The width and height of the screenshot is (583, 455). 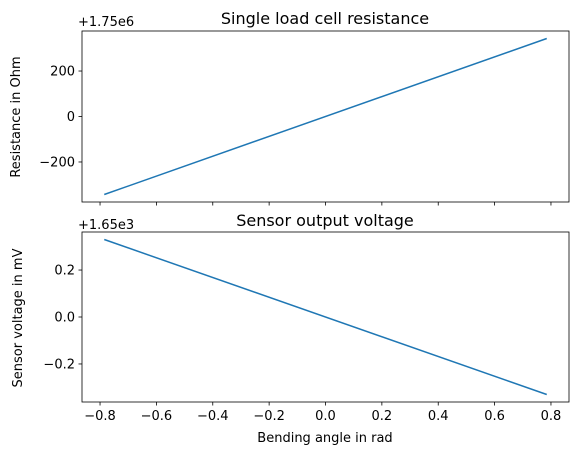 What do you see at coordinates (18, 317) in the screenshot?
I see `y-axis-label-voltage: Sensor voltage in mV` at bounding box center [18, 317].